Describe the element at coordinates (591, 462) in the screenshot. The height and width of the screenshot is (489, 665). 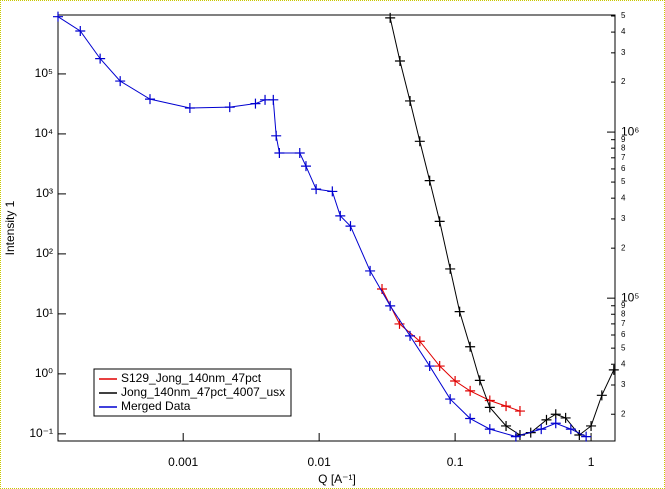
I see `x-tick-label: 1` at that location.